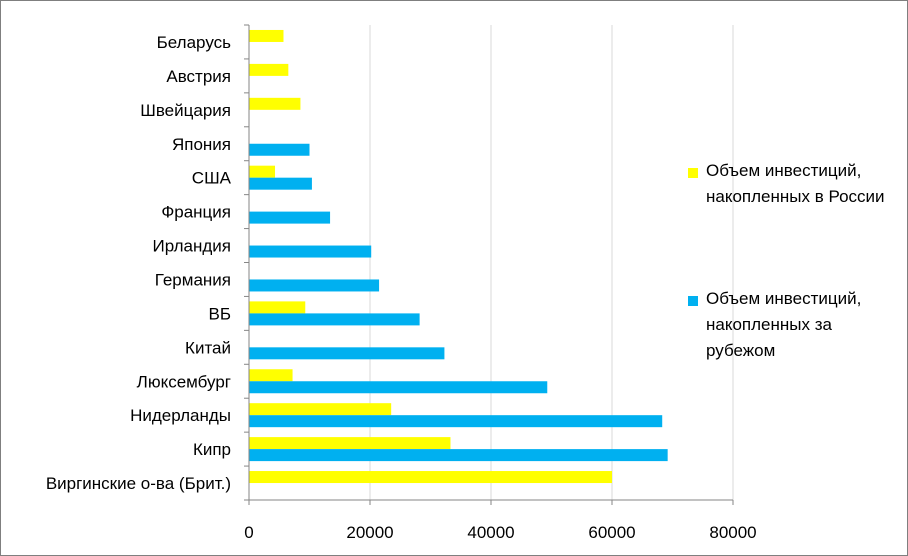 Image resolution: width=908 pixels, height=556 pixels. What do you see at coordinates (138, 483) in the screenshot?
I see `category-label: Виргинские о-ва (Брит.)` at bounding box center [138, 483].